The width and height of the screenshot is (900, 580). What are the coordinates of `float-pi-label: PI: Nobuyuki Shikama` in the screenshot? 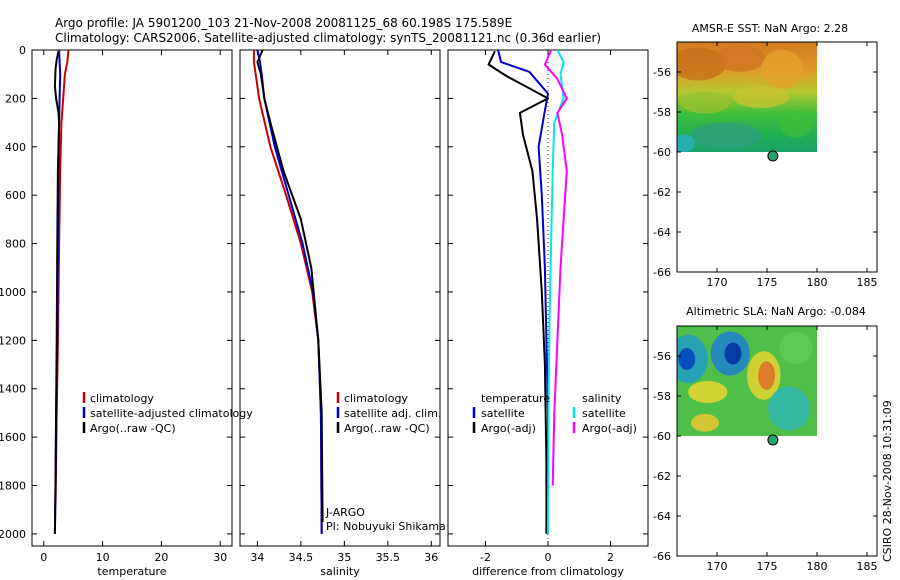 It's located at (386, 526).